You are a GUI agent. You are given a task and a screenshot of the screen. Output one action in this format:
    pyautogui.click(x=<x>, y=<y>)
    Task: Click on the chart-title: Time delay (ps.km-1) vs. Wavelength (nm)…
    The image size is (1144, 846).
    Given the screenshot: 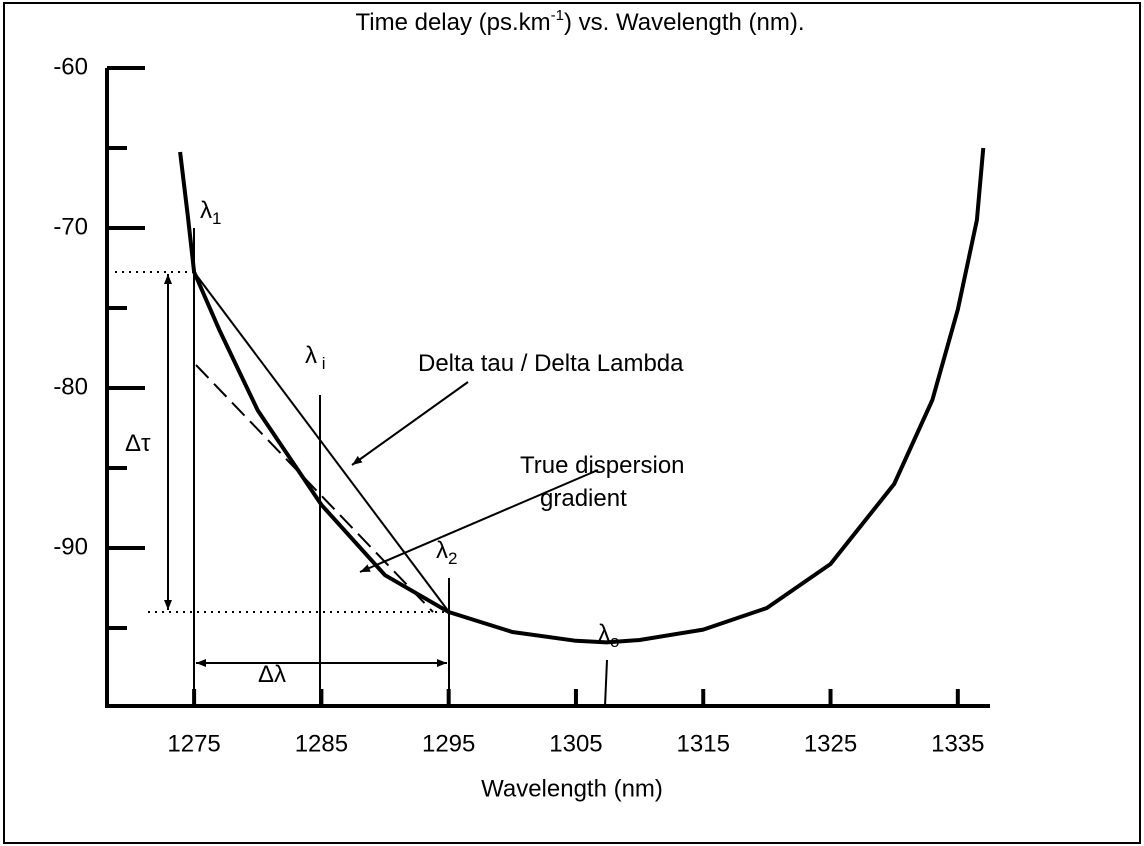 What is the action you would take?
    pyautogui.click(x=579, y=21)
    